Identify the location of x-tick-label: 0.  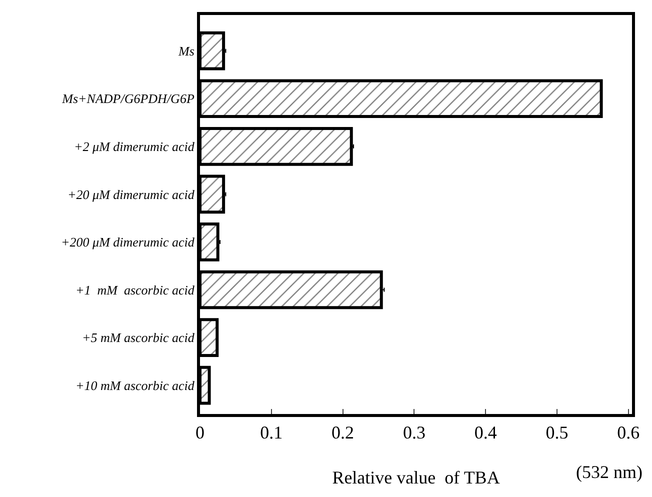
(200, 432).